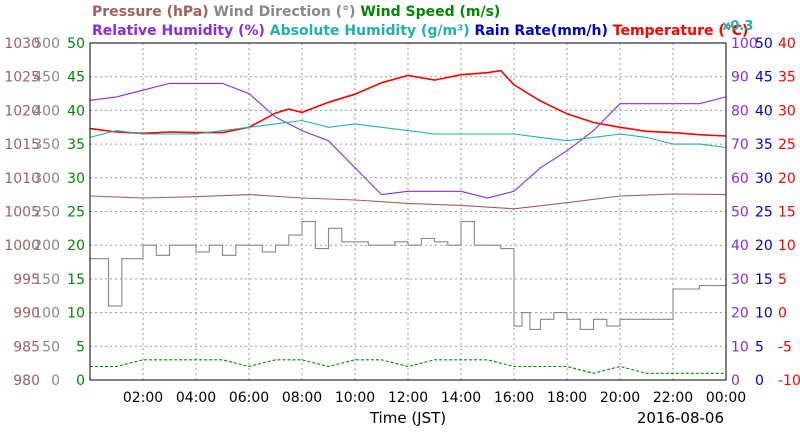  What do you see at coordinates (196, 398) in the screenshot?
I see `x-tick-label: 04:00` at bounding box center [196, 398].